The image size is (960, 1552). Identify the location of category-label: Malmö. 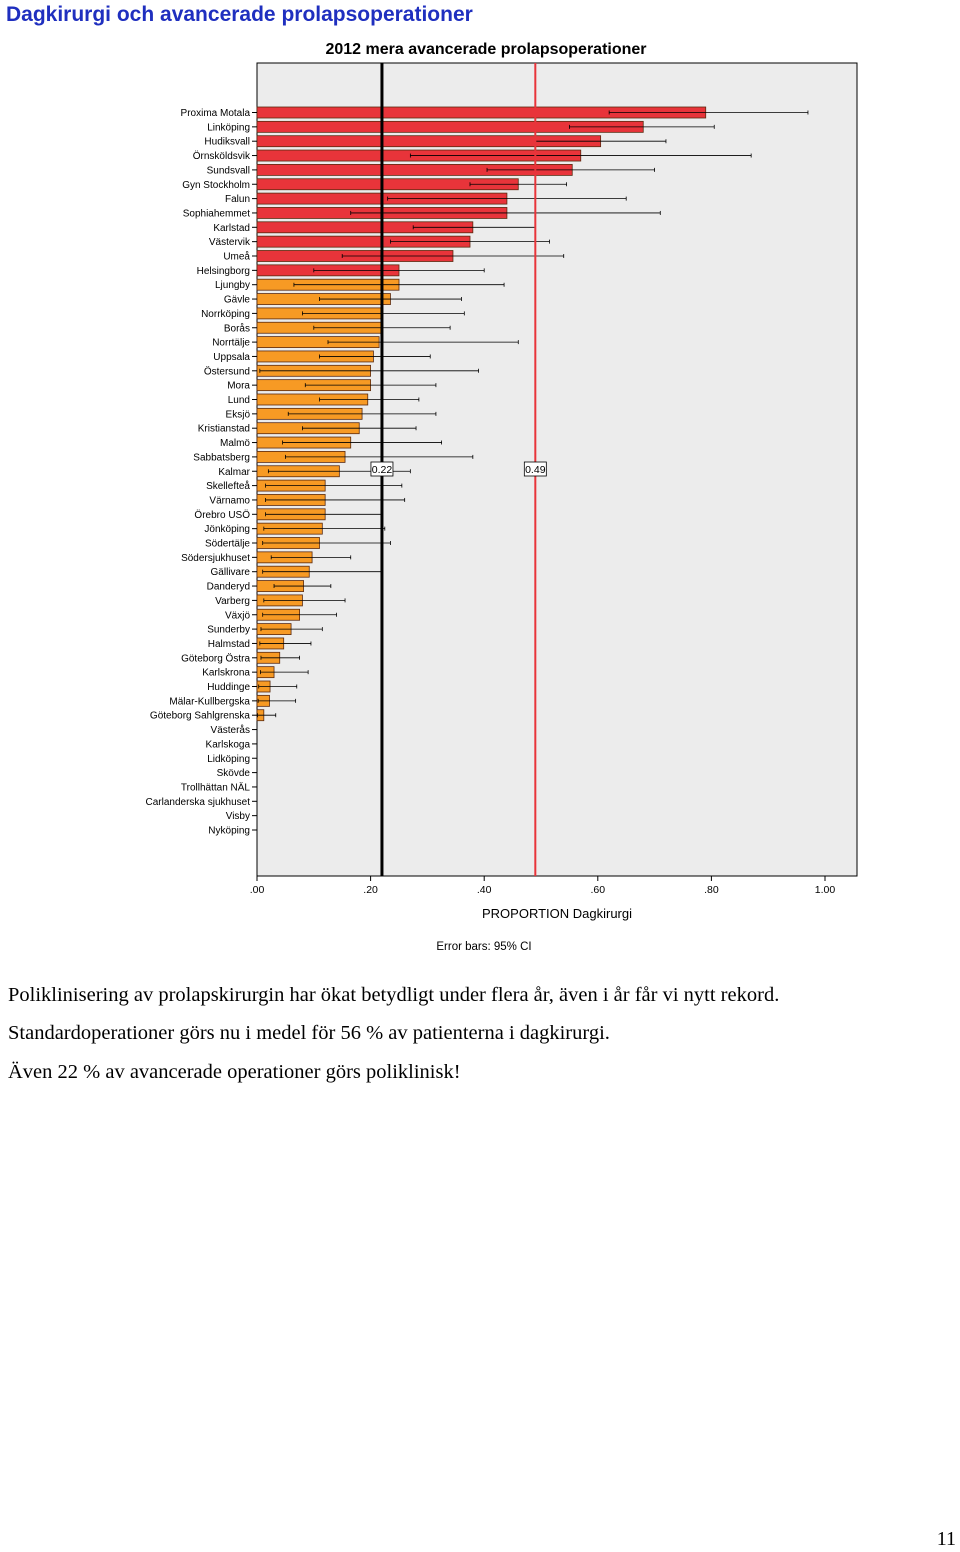
(235, 443).